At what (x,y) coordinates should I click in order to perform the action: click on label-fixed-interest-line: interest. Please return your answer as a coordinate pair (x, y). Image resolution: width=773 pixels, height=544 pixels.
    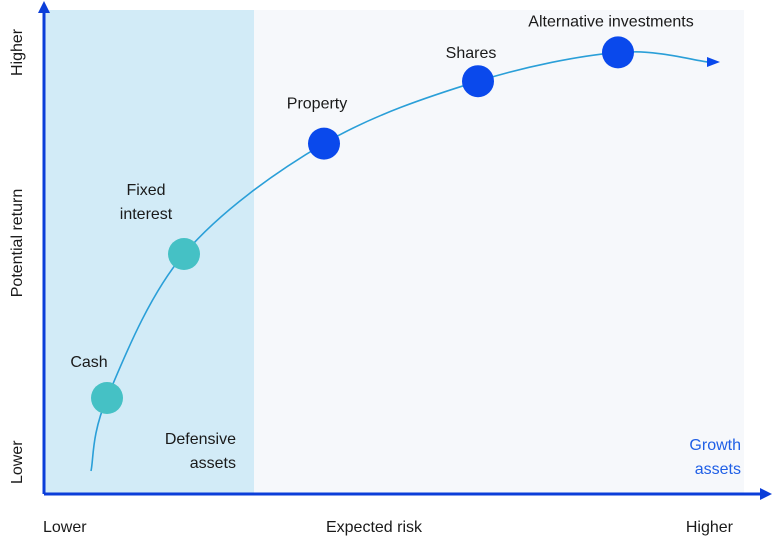
    Looking at the image, I should click on (146, 214).